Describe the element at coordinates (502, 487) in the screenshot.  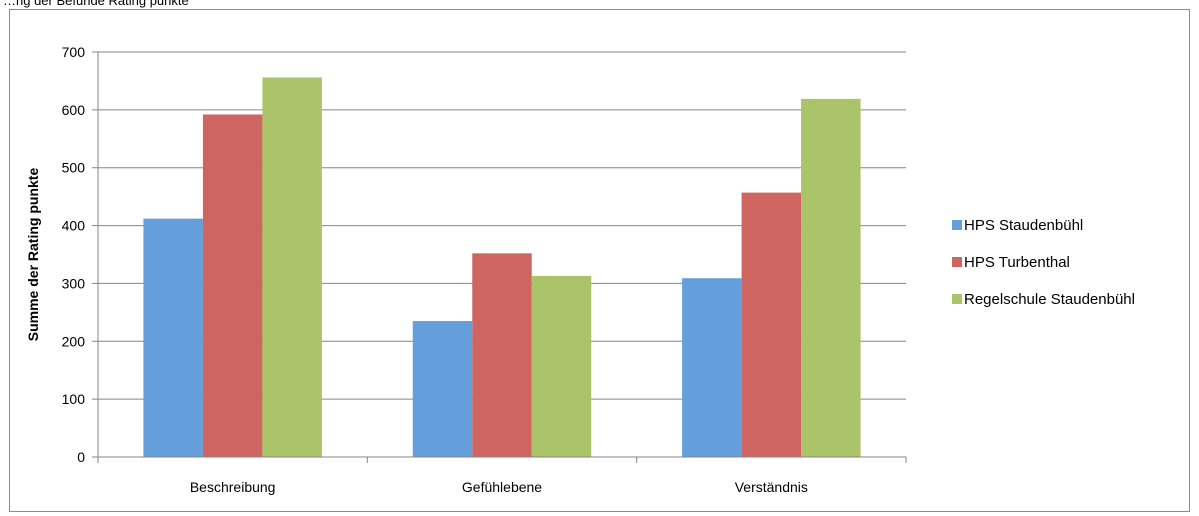
I see `x-tick-label: Gefühlebene` at that location.